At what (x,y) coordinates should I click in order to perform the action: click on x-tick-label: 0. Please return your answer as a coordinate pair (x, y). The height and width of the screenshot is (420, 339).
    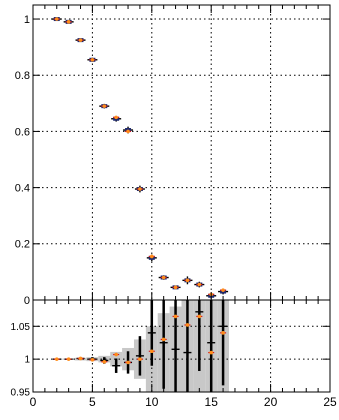
    Looking at the image, I should click on (33, 402).